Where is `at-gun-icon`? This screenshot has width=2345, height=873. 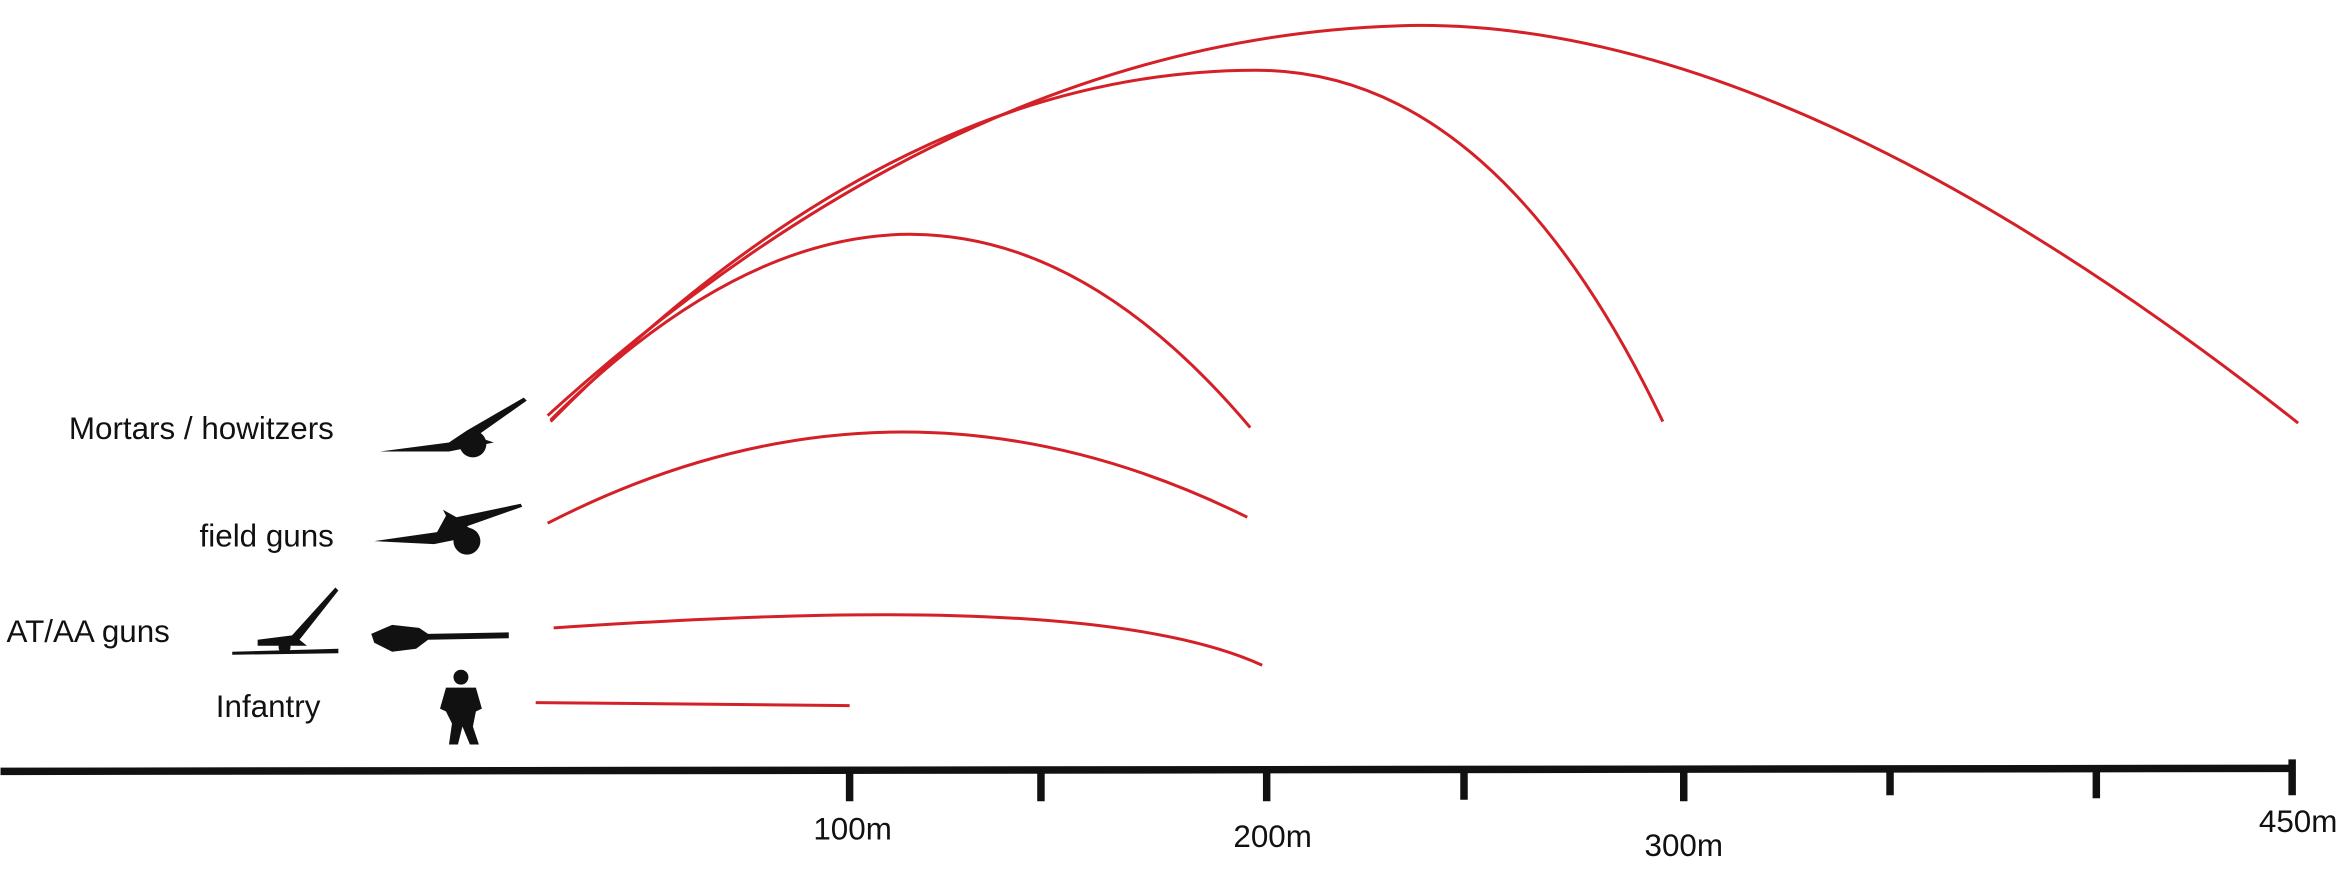 at-gun-icon is located at coordinates (440, 638).